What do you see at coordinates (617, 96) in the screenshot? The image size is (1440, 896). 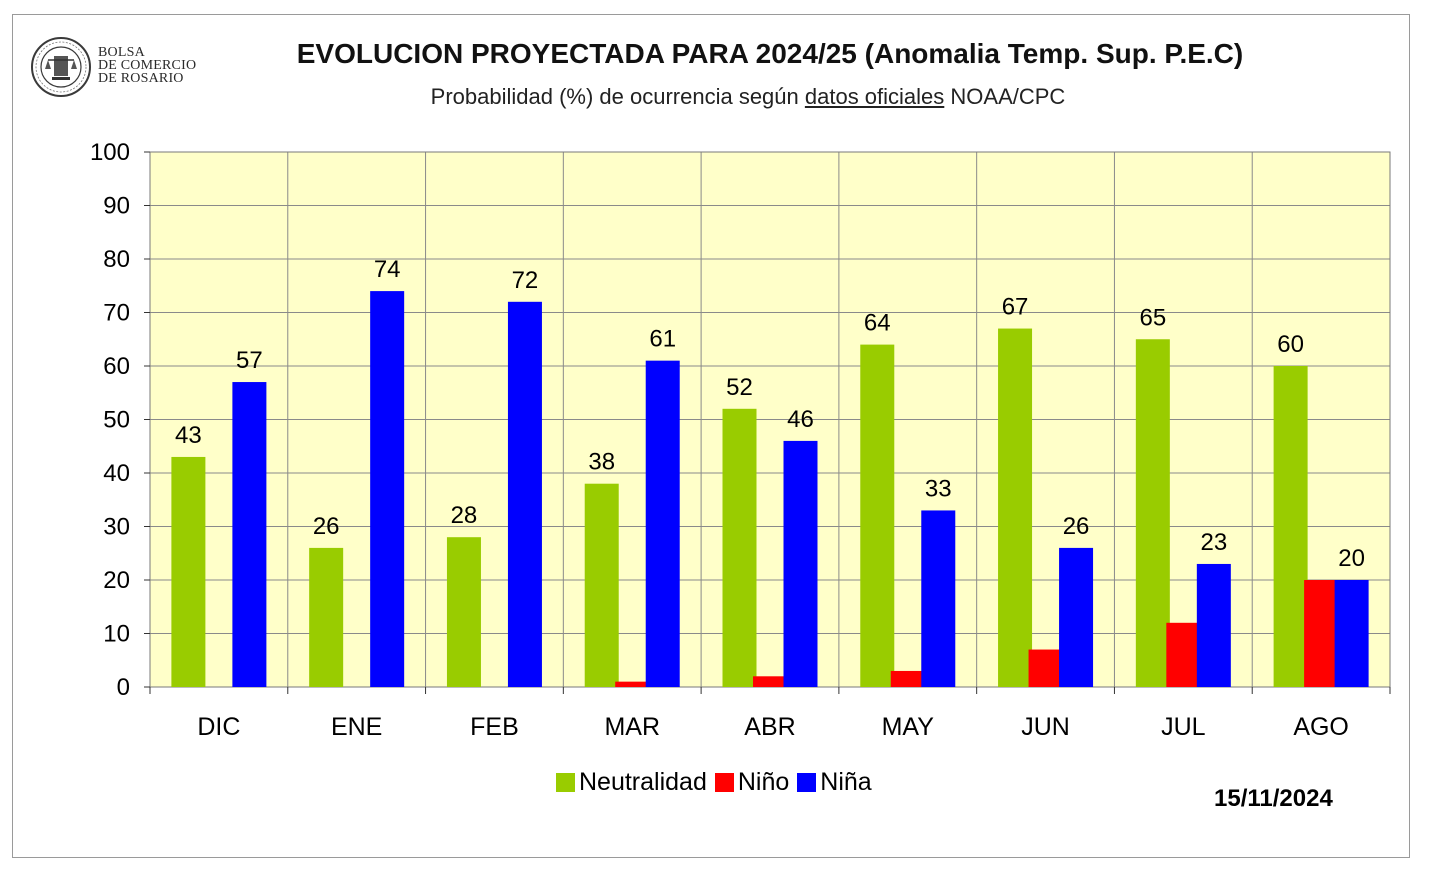 I see `subtitle-prefix: Probabilidad (%) de ocurrencia según` at bounding box center [617, 96].